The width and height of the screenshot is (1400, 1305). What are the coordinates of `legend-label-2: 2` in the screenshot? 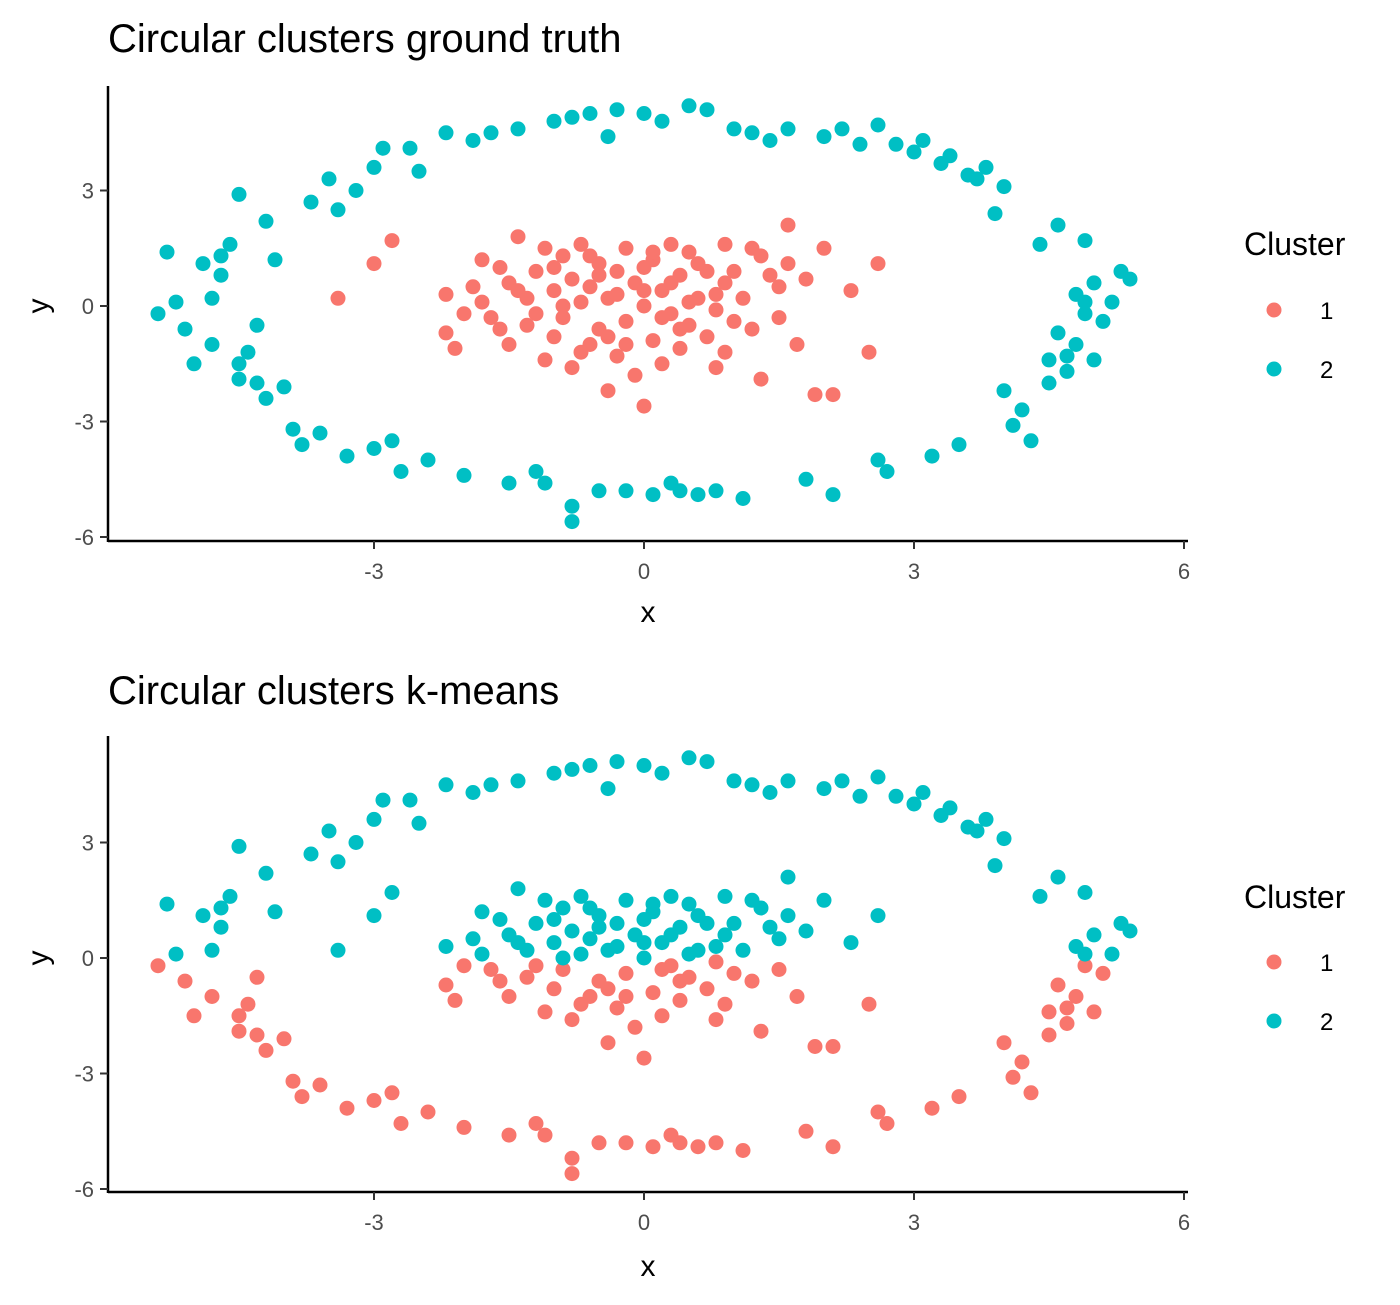 It's located at (1326, 370).